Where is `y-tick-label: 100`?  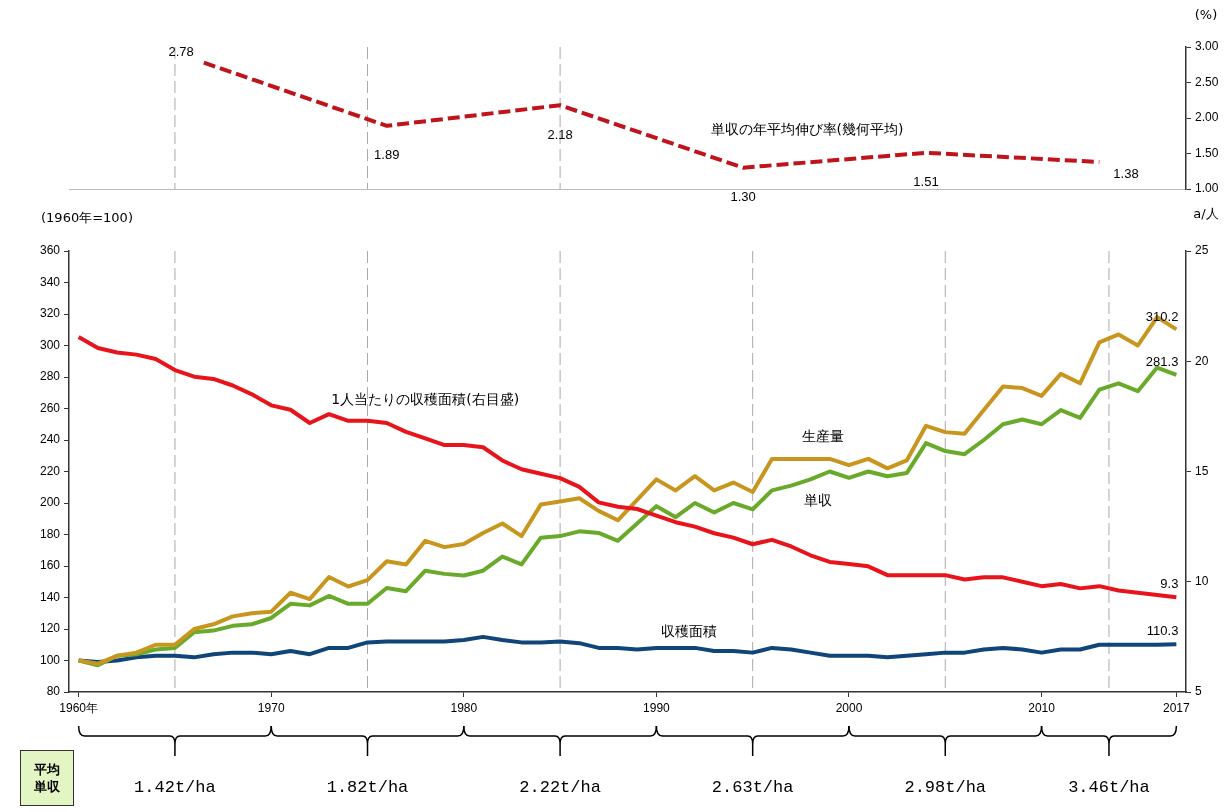 y-tick-label: 100 is located at coordinates (50, 659).